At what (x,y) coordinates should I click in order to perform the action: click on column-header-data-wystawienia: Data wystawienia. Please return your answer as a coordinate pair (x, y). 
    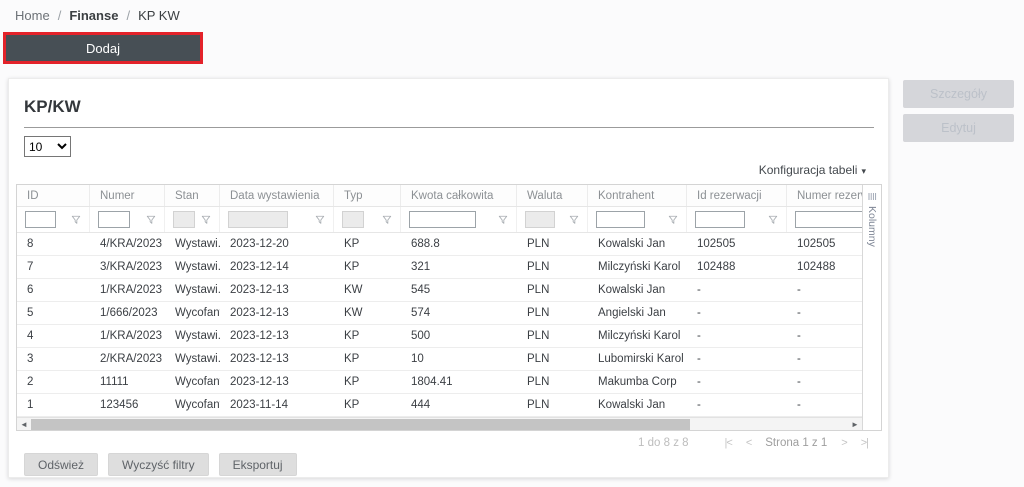
    Looking at the image, I should click on (277, 195).